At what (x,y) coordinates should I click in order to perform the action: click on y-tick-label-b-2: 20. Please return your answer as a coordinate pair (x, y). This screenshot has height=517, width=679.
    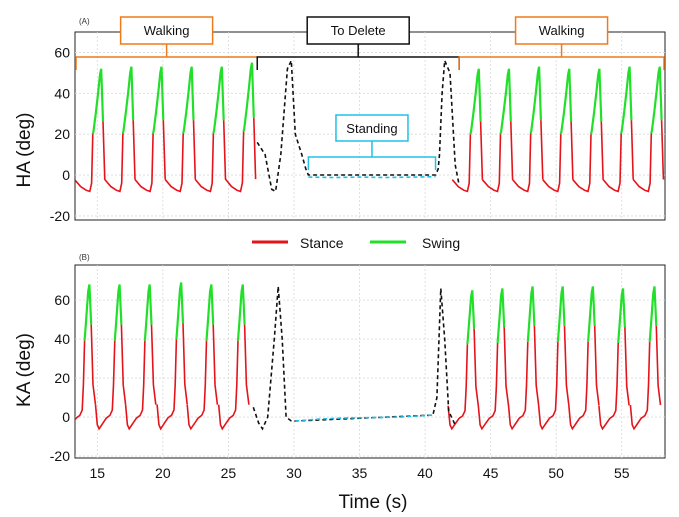
    Looking at the image, I should click on (62, 378).